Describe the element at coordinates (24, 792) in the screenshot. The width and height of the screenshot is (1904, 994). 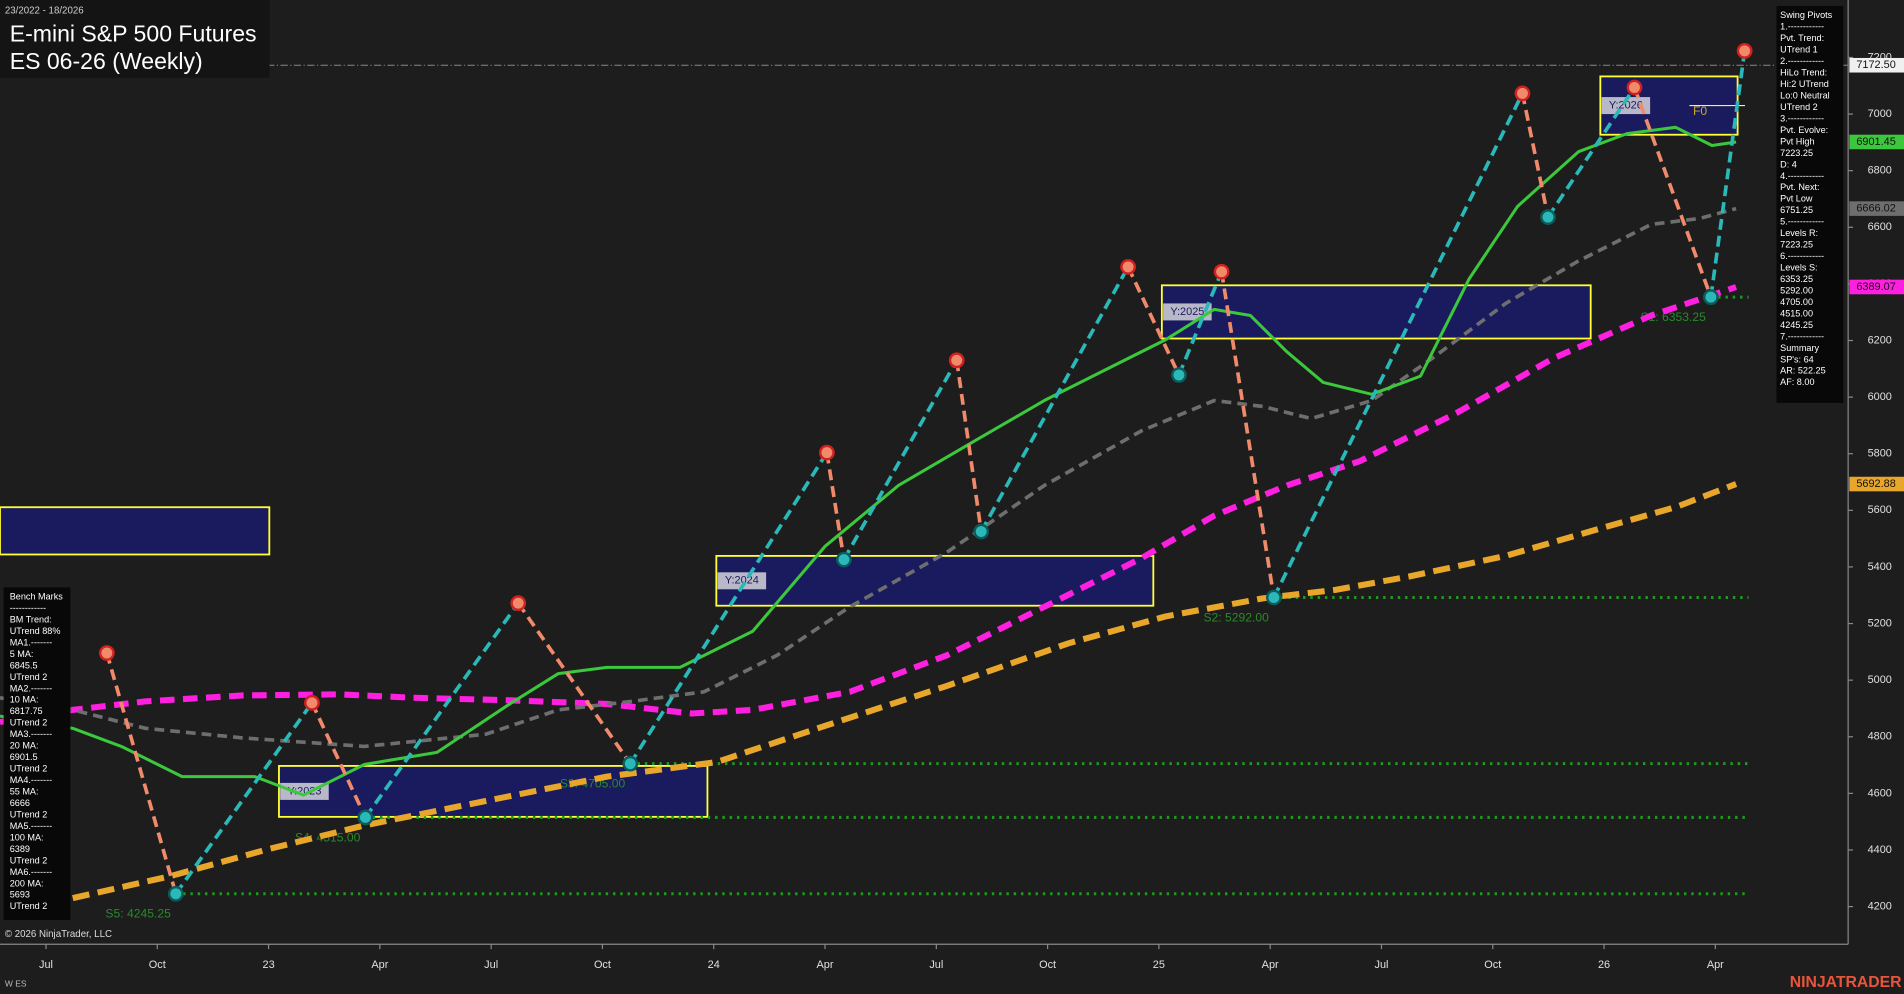
I see `bench-marks-line: 55 MA:` at that location.